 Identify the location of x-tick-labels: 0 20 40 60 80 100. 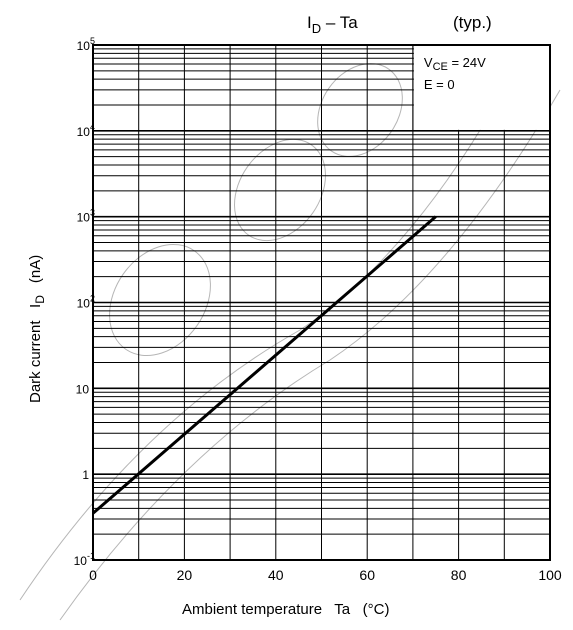
(325, 575).